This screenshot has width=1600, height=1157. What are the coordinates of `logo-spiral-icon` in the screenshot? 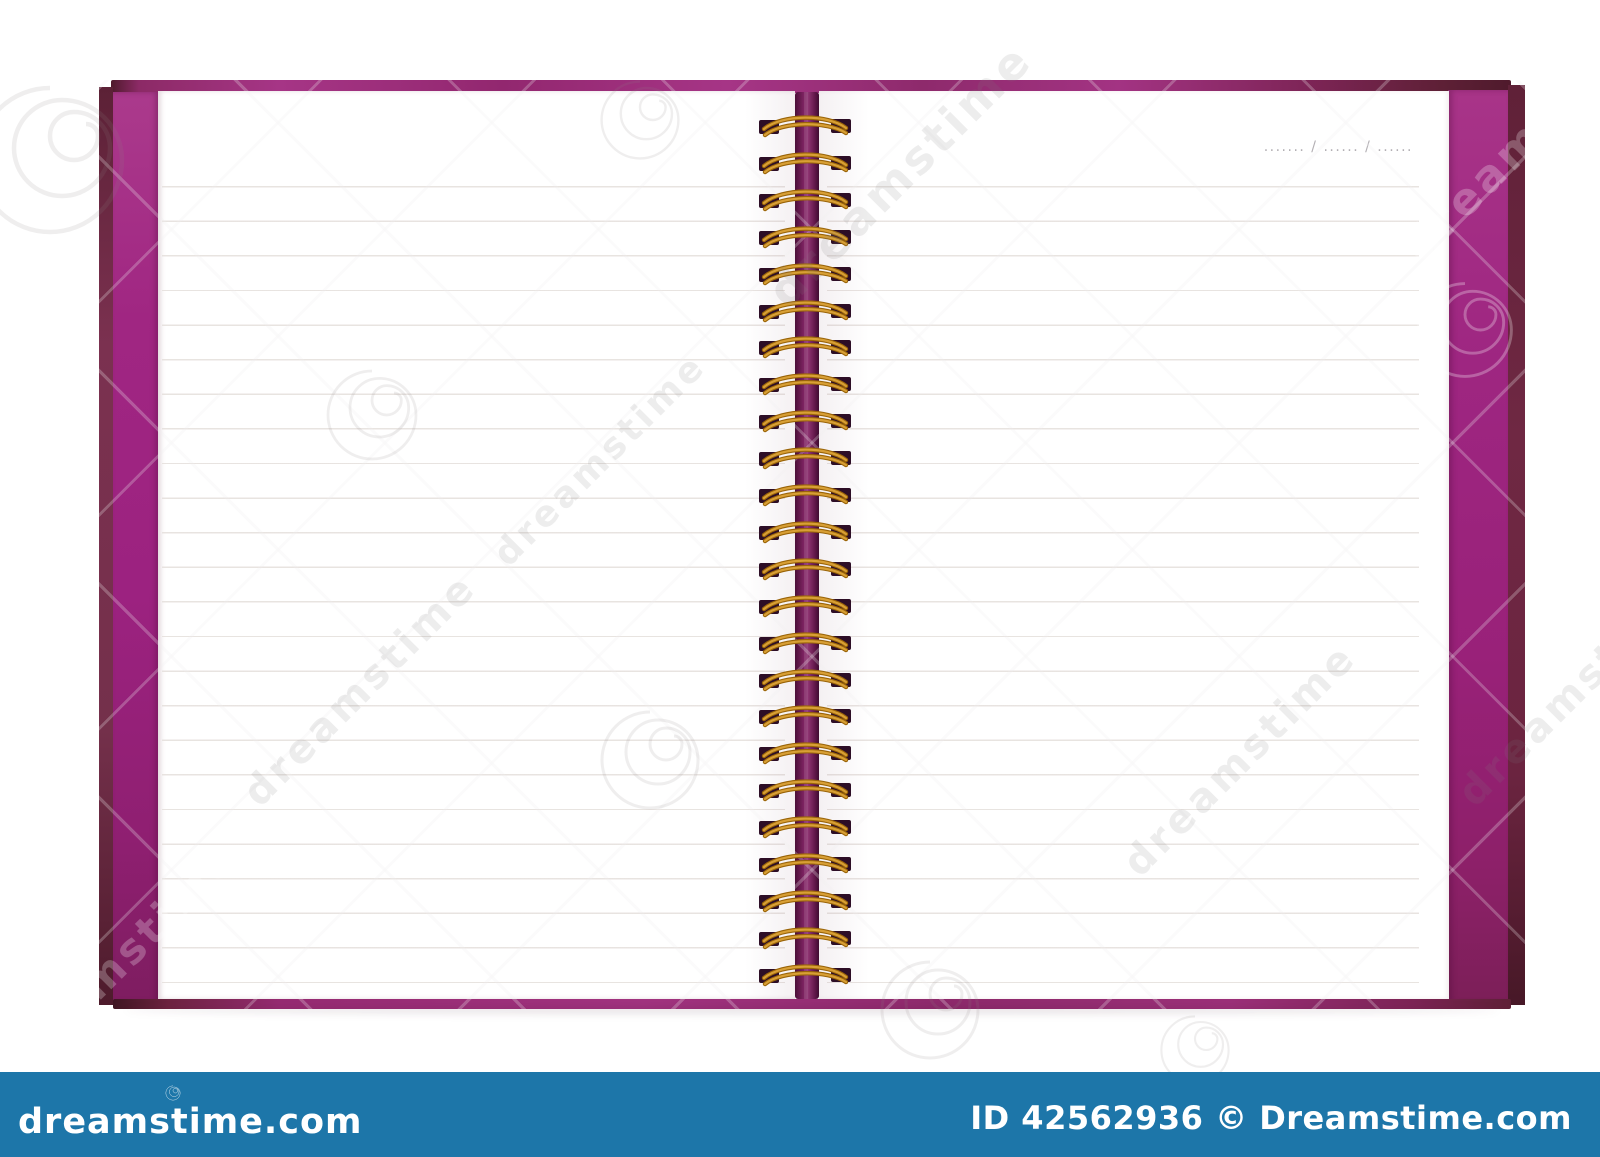 It's located at (173, 1092).